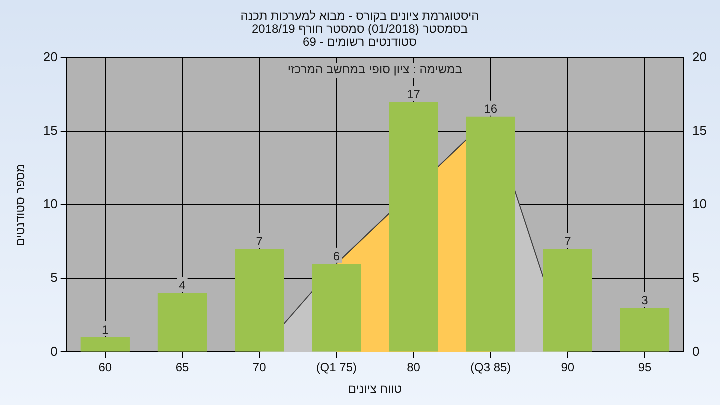  I want to click on data-label: 17, so click(414, 94).